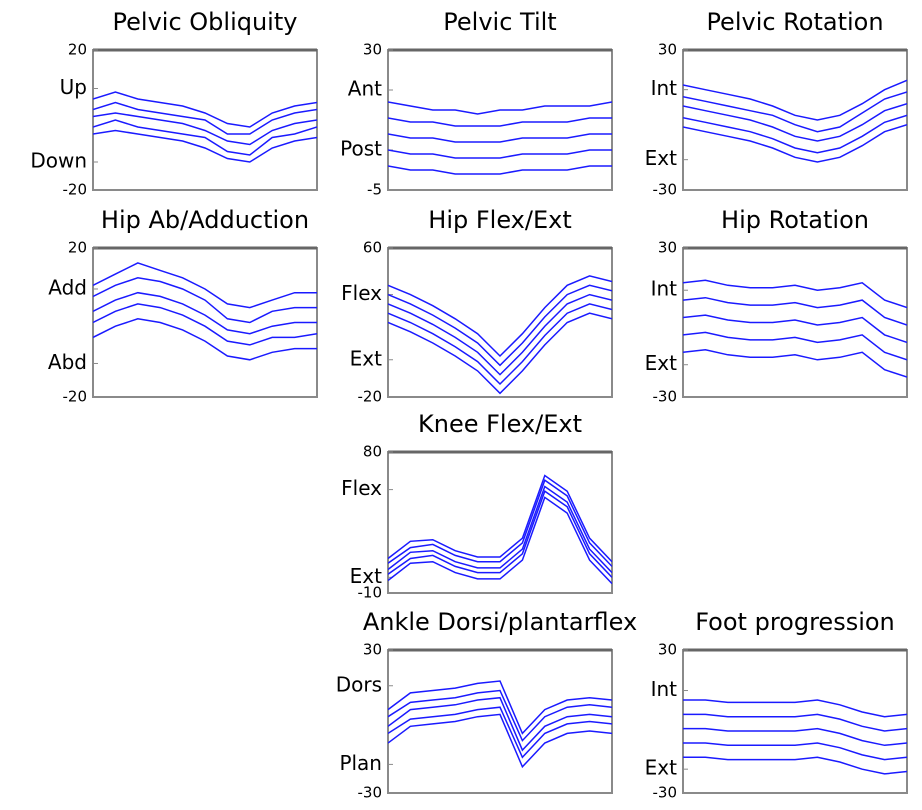  What do you see at coordinates (58, 161) in the screenshot?
I see `y-tick-label: Down` at bounding box center [58, 161].